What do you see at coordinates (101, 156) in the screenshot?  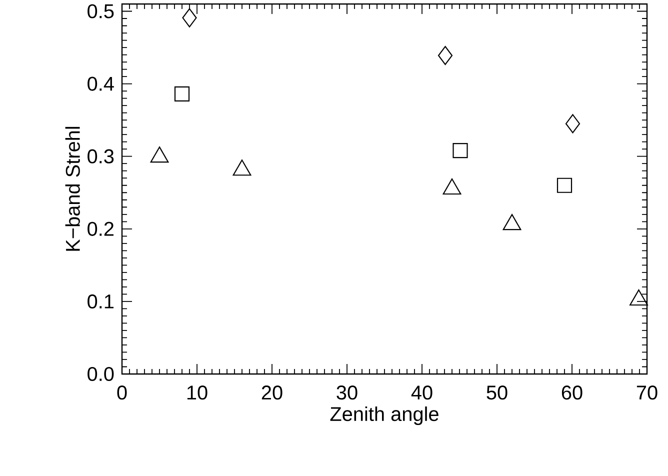 I see `y-tick-label: 0.3` at bounding box center [101, 156].